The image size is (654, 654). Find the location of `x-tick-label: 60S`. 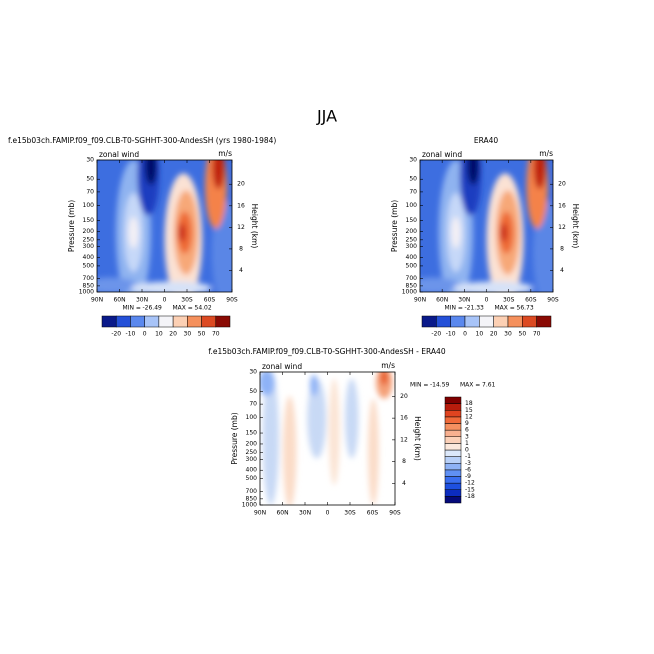

x-tick-label: 60S is located at coordinates (373, 513).